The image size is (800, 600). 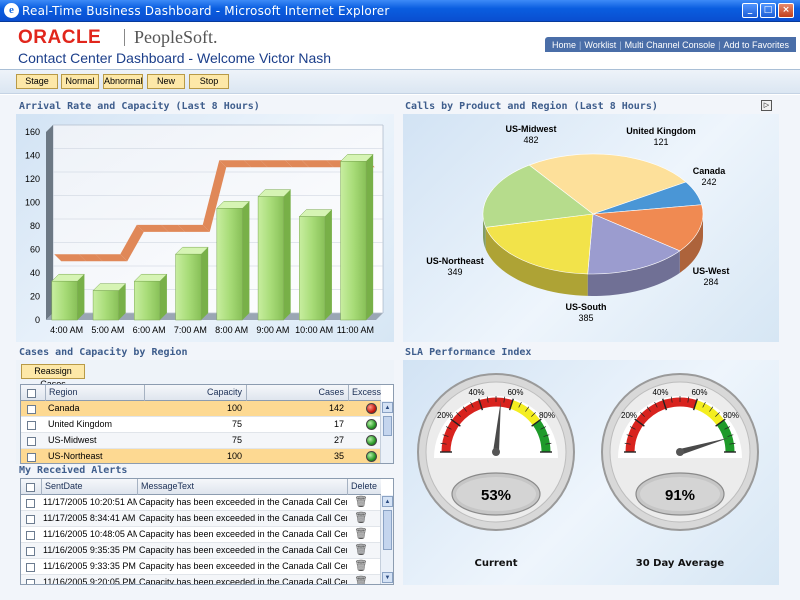 What do you see at coordinates (37, 81) in the screenshot?
I see `stage-button: Stage` at bounding box center [37, 81].